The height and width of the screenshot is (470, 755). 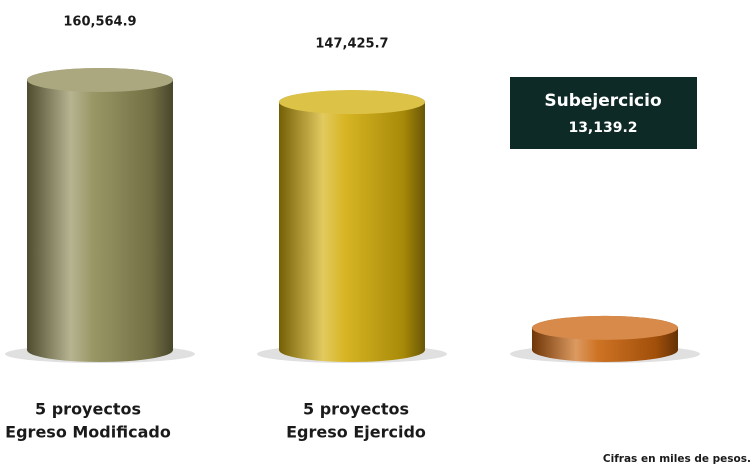 I want to click on value-label: 147,425.7, so click(x=351, y=44).